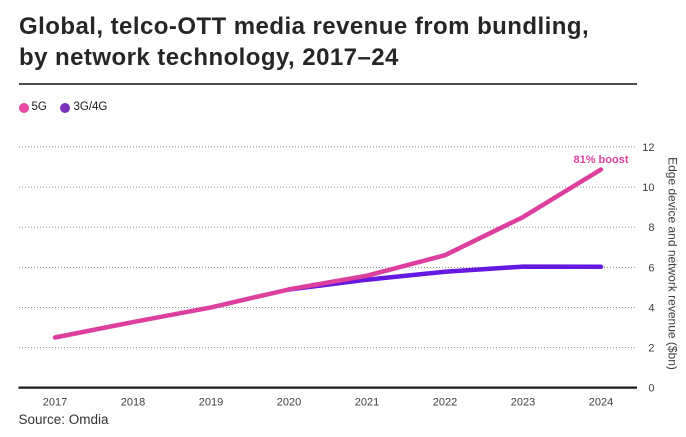 The width and height of the screenshot is (686, 437). What do you see at coordinates (651, 389) in the screenshot?
I see `svg-text: 0` at bounding box center [651, 389].